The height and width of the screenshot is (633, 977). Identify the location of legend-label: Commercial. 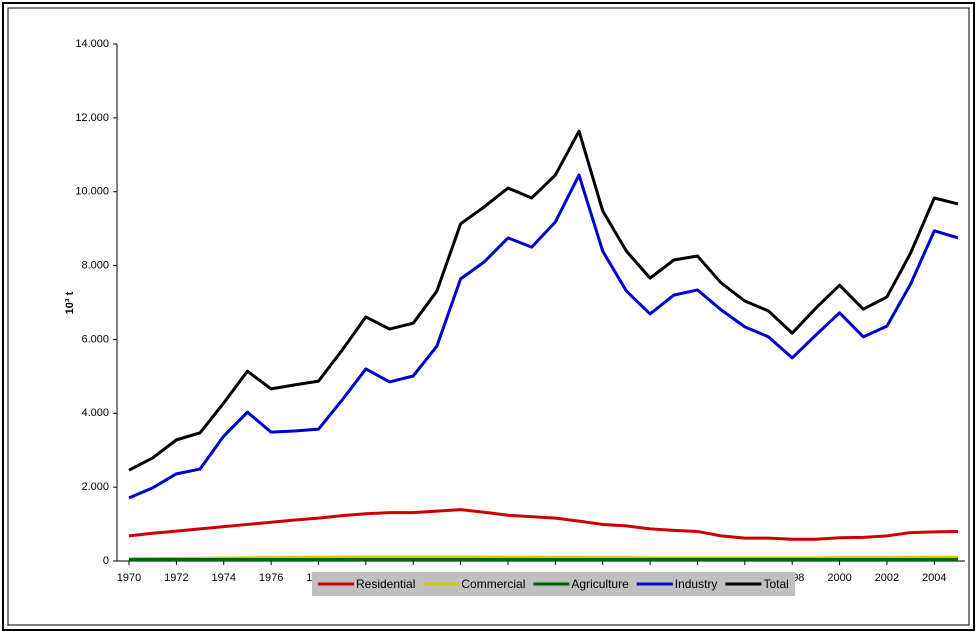
(493, 584).